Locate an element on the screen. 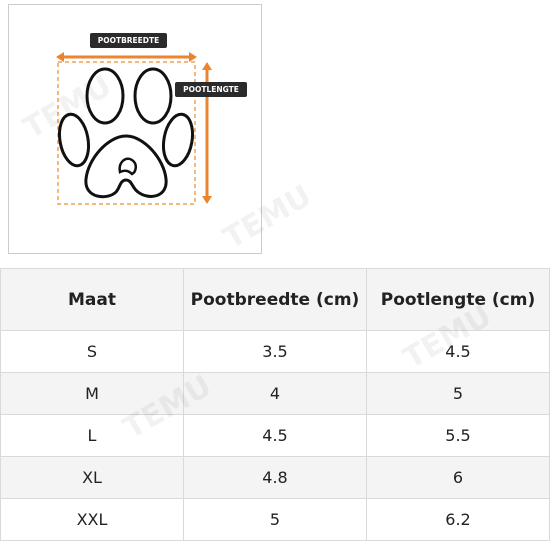  length-label: POOTLENGTE is located at coordinates (211, 89).